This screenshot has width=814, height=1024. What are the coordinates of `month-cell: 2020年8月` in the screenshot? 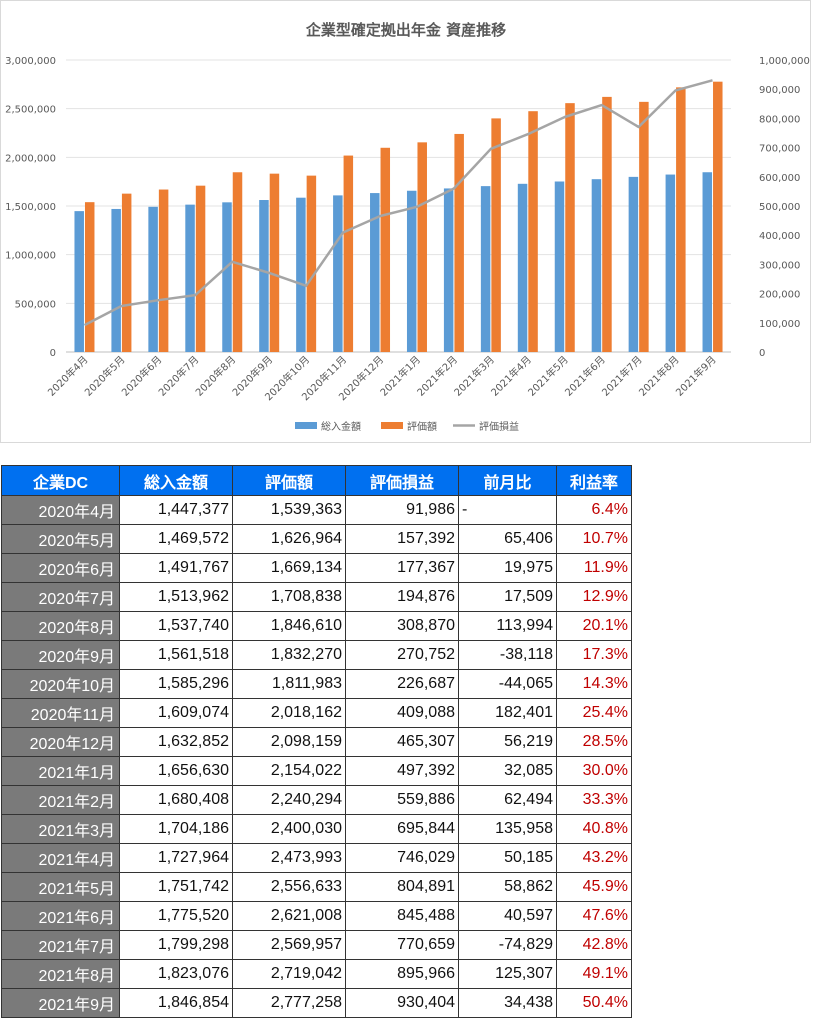 It's located at (60, 626).